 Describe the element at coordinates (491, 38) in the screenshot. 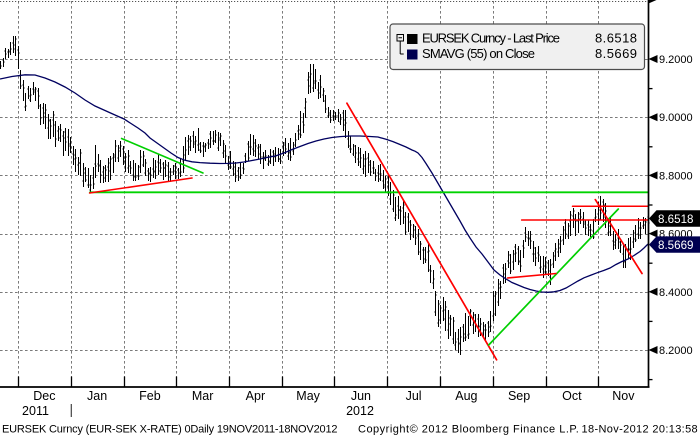

I see `svg-text: EURSEK Curncy - Last Price` at that location.